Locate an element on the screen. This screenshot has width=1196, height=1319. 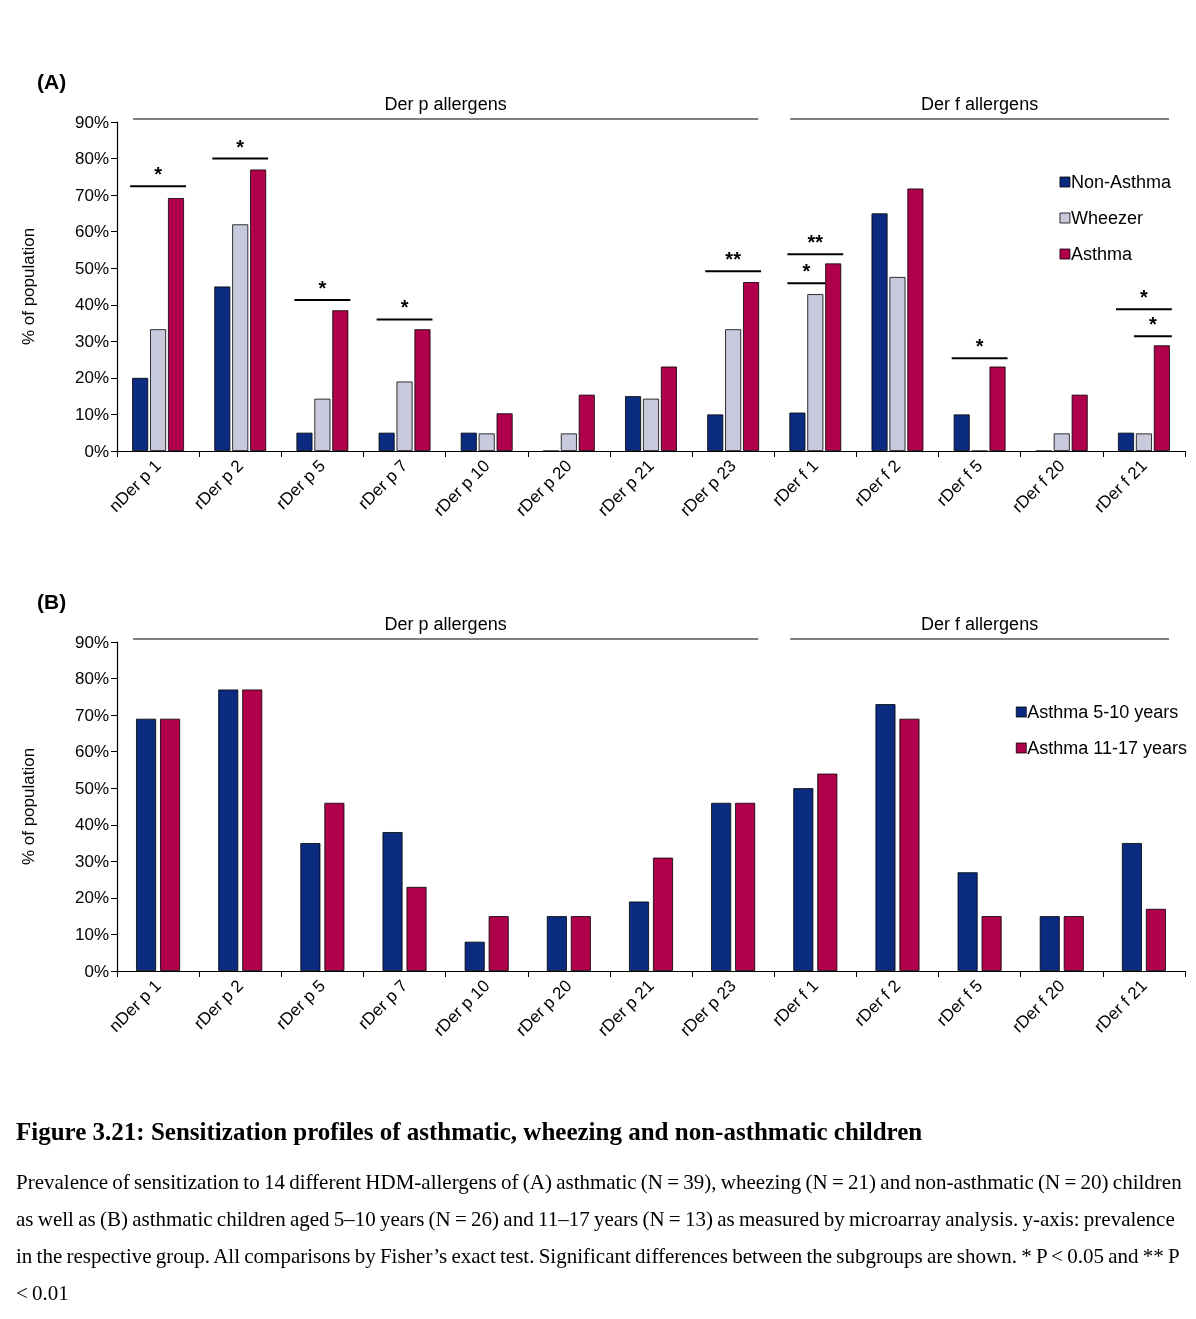
legend-label: Asthma 5-10 years is located at coordinates (1103, 712).